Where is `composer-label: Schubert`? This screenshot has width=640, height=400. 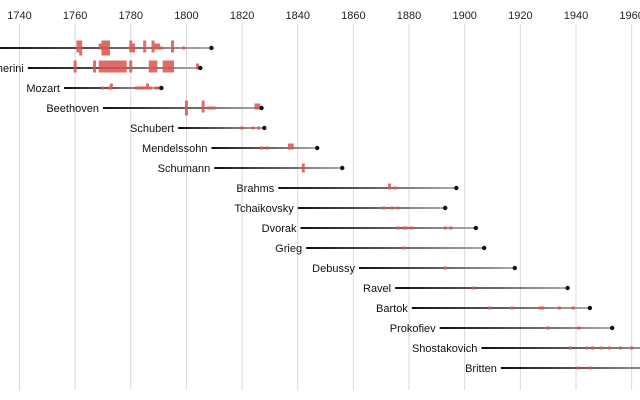
composer-label: Schubert is located at coordinates (152, 129).